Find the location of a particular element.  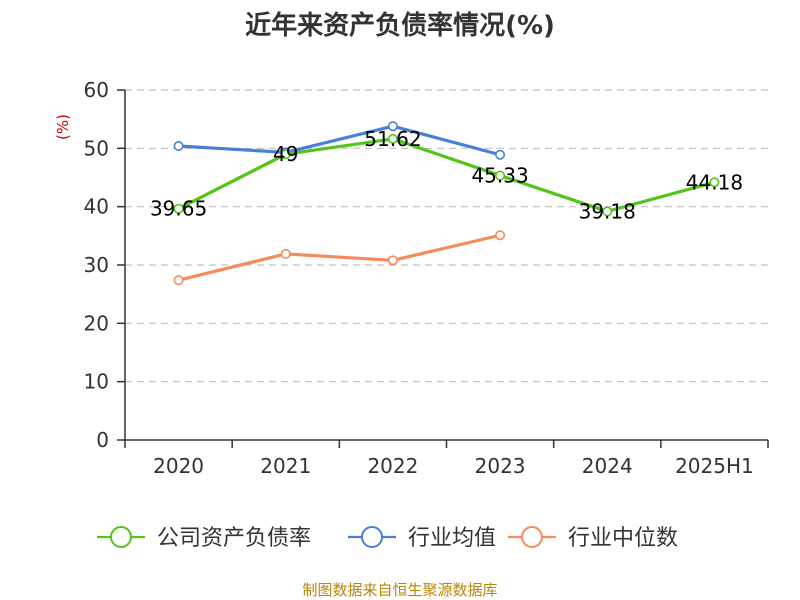

legend-item-0: 公司资产负债率 is located at coordinates (204, 538).